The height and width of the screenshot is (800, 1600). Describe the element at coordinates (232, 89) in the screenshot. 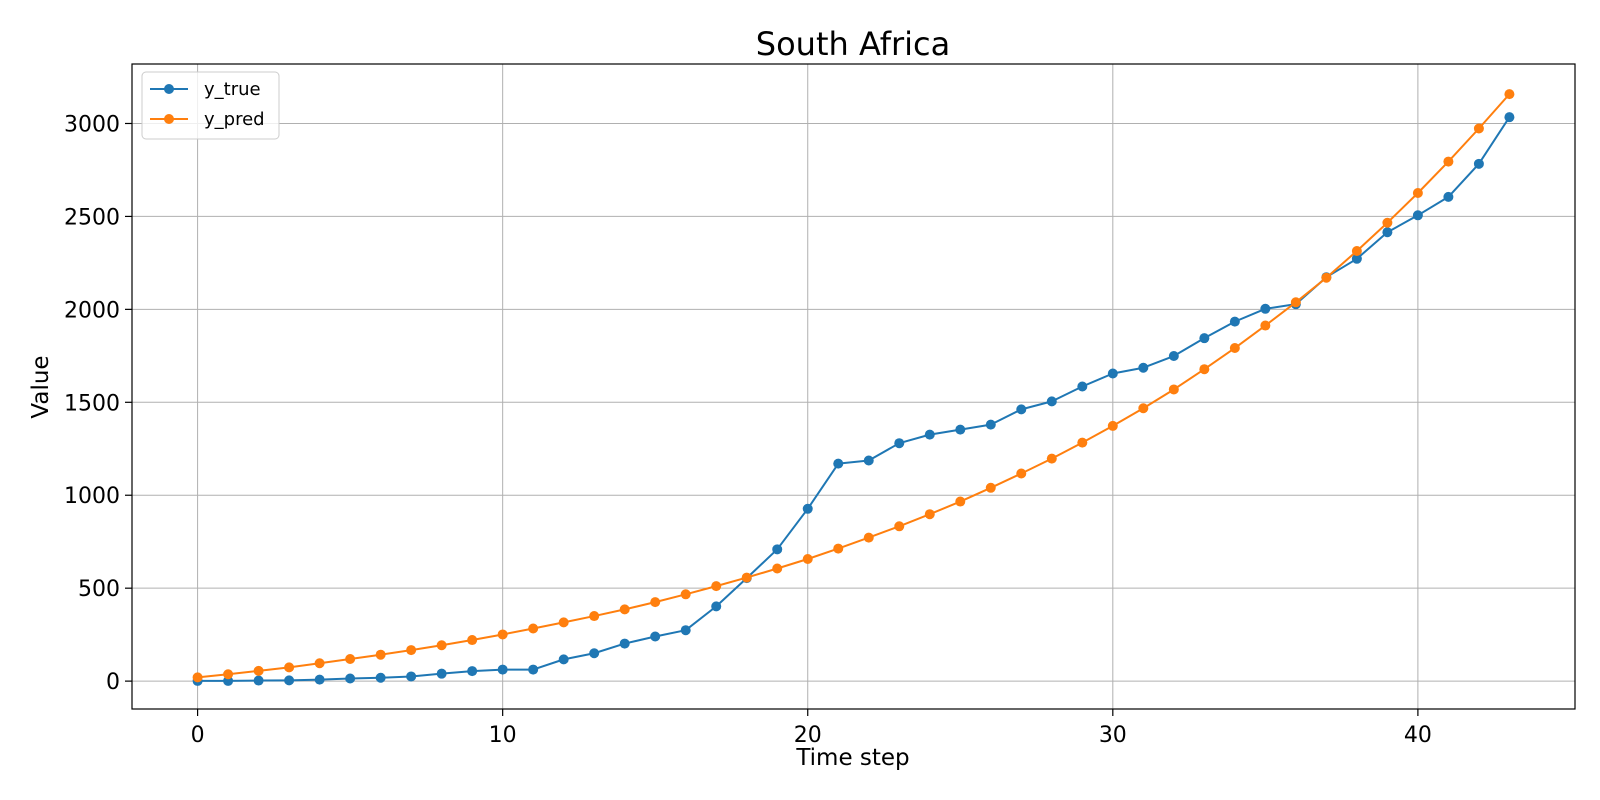

I see `legend-label: y_true` at that location.